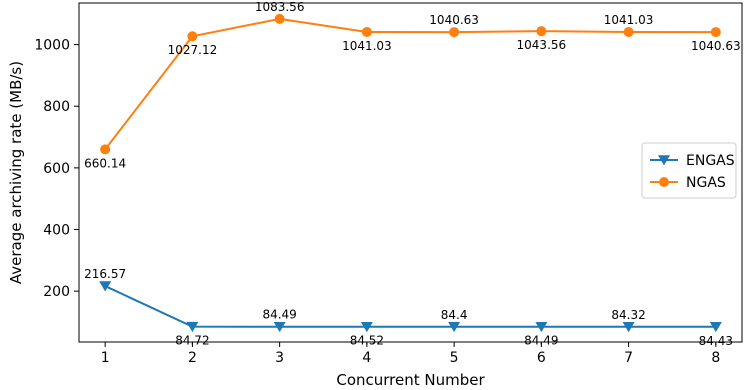 This screenshot has height=390, width=752. Describe the element at coordinates (367, 341) in the screenshot. I see `engas-data-label: 84.52` at that location.